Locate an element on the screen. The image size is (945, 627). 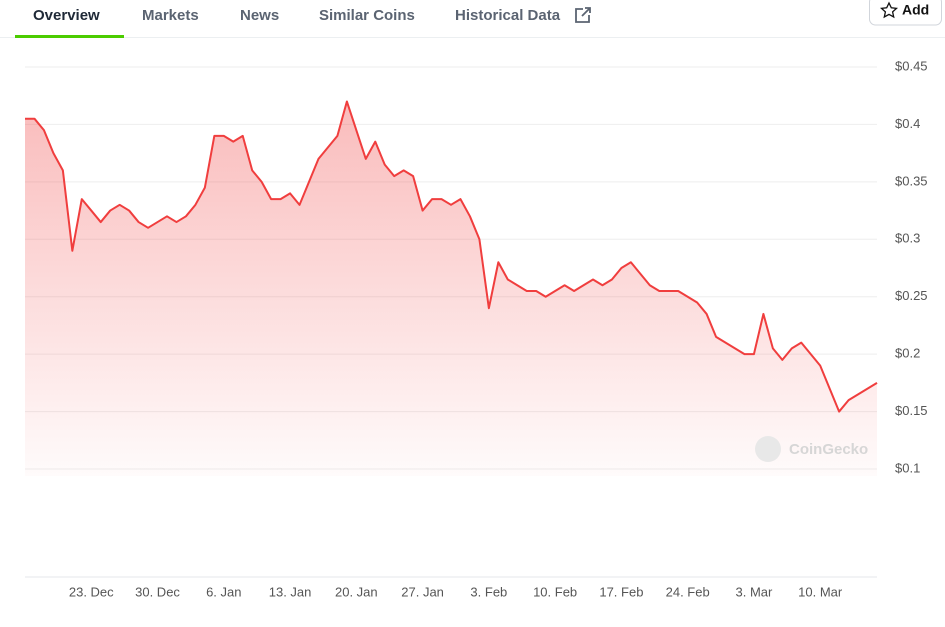
x-tick-label: 27. Jan is located at coordinates (422, 591).